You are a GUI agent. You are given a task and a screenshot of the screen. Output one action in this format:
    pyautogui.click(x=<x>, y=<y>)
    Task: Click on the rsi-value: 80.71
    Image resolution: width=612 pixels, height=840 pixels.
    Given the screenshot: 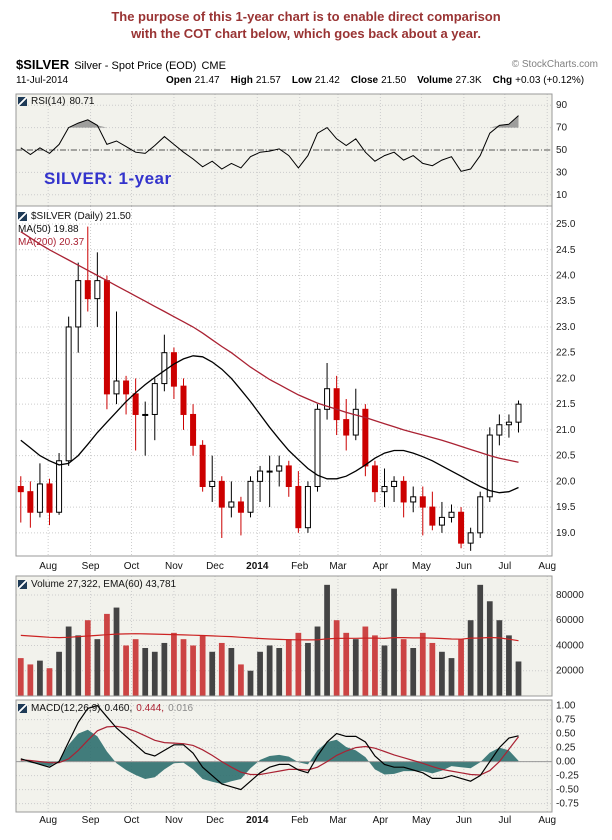 What is the action you would take?
    pyautogui.click(x=82, y=101)
    